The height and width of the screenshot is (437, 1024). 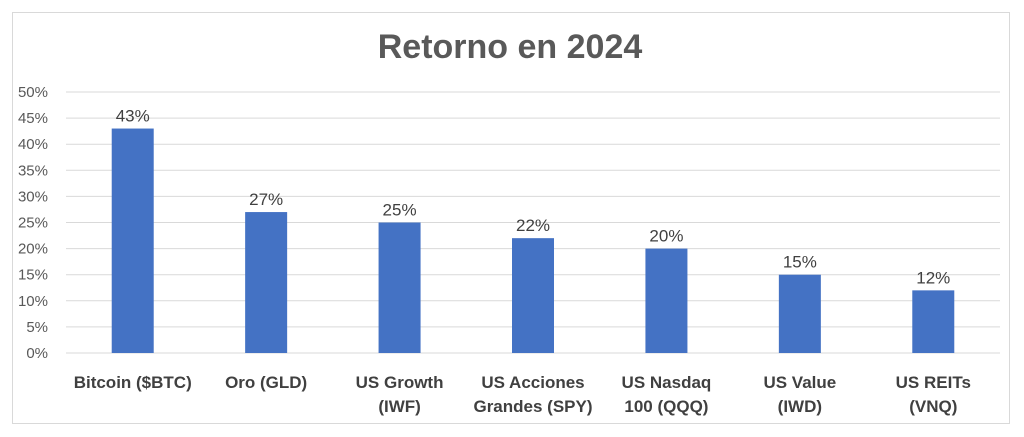 What do you see at coordinates (33, 249) in the screenshot?
I see `y-tick-label: 20%` at bounding box center [33, 249].